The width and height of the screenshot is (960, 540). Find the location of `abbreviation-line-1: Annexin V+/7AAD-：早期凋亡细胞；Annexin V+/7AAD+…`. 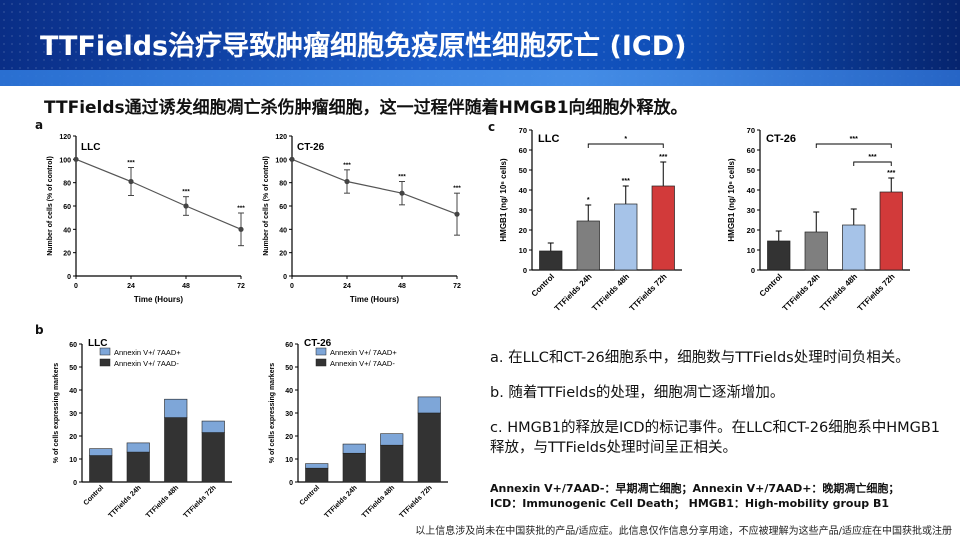

abbreviation-line-1: Annexin V+/7AAD-：早期凋亡细胞；Annexin V+/7AAD+… is located at coordinates (695, 488).